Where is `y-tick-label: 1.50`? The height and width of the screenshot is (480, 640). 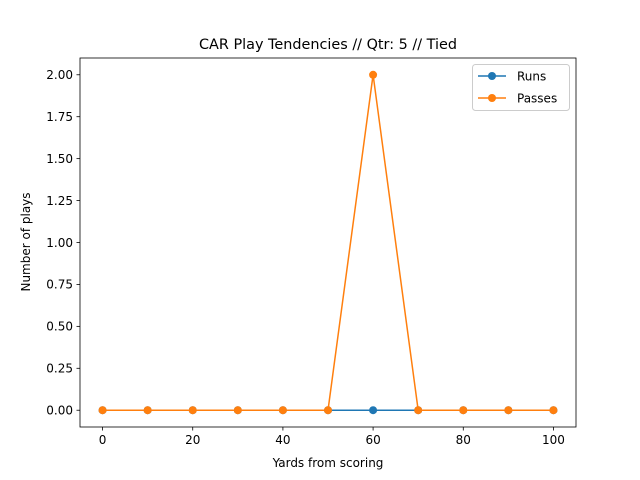
y-tick-label: 1.50 is located at coordinates (59, 159).